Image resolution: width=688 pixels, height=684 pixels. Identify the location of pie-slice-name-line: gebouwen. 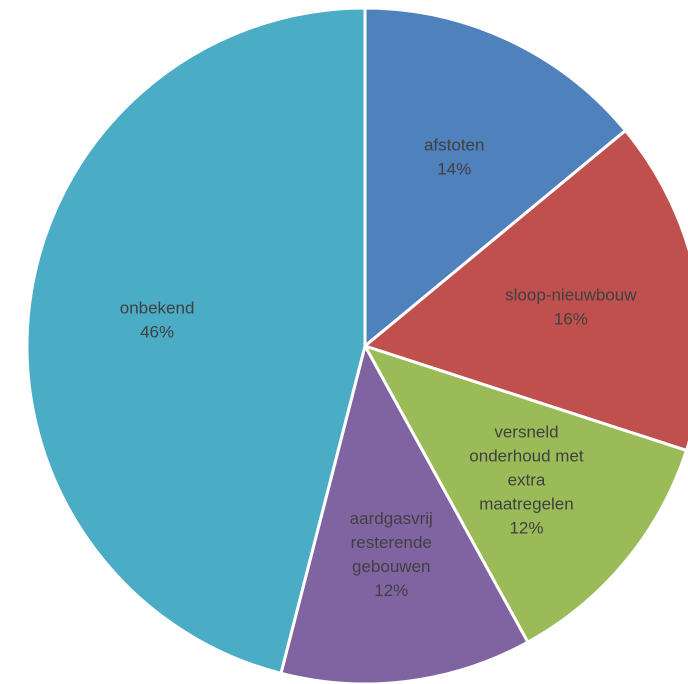
(391, 566).